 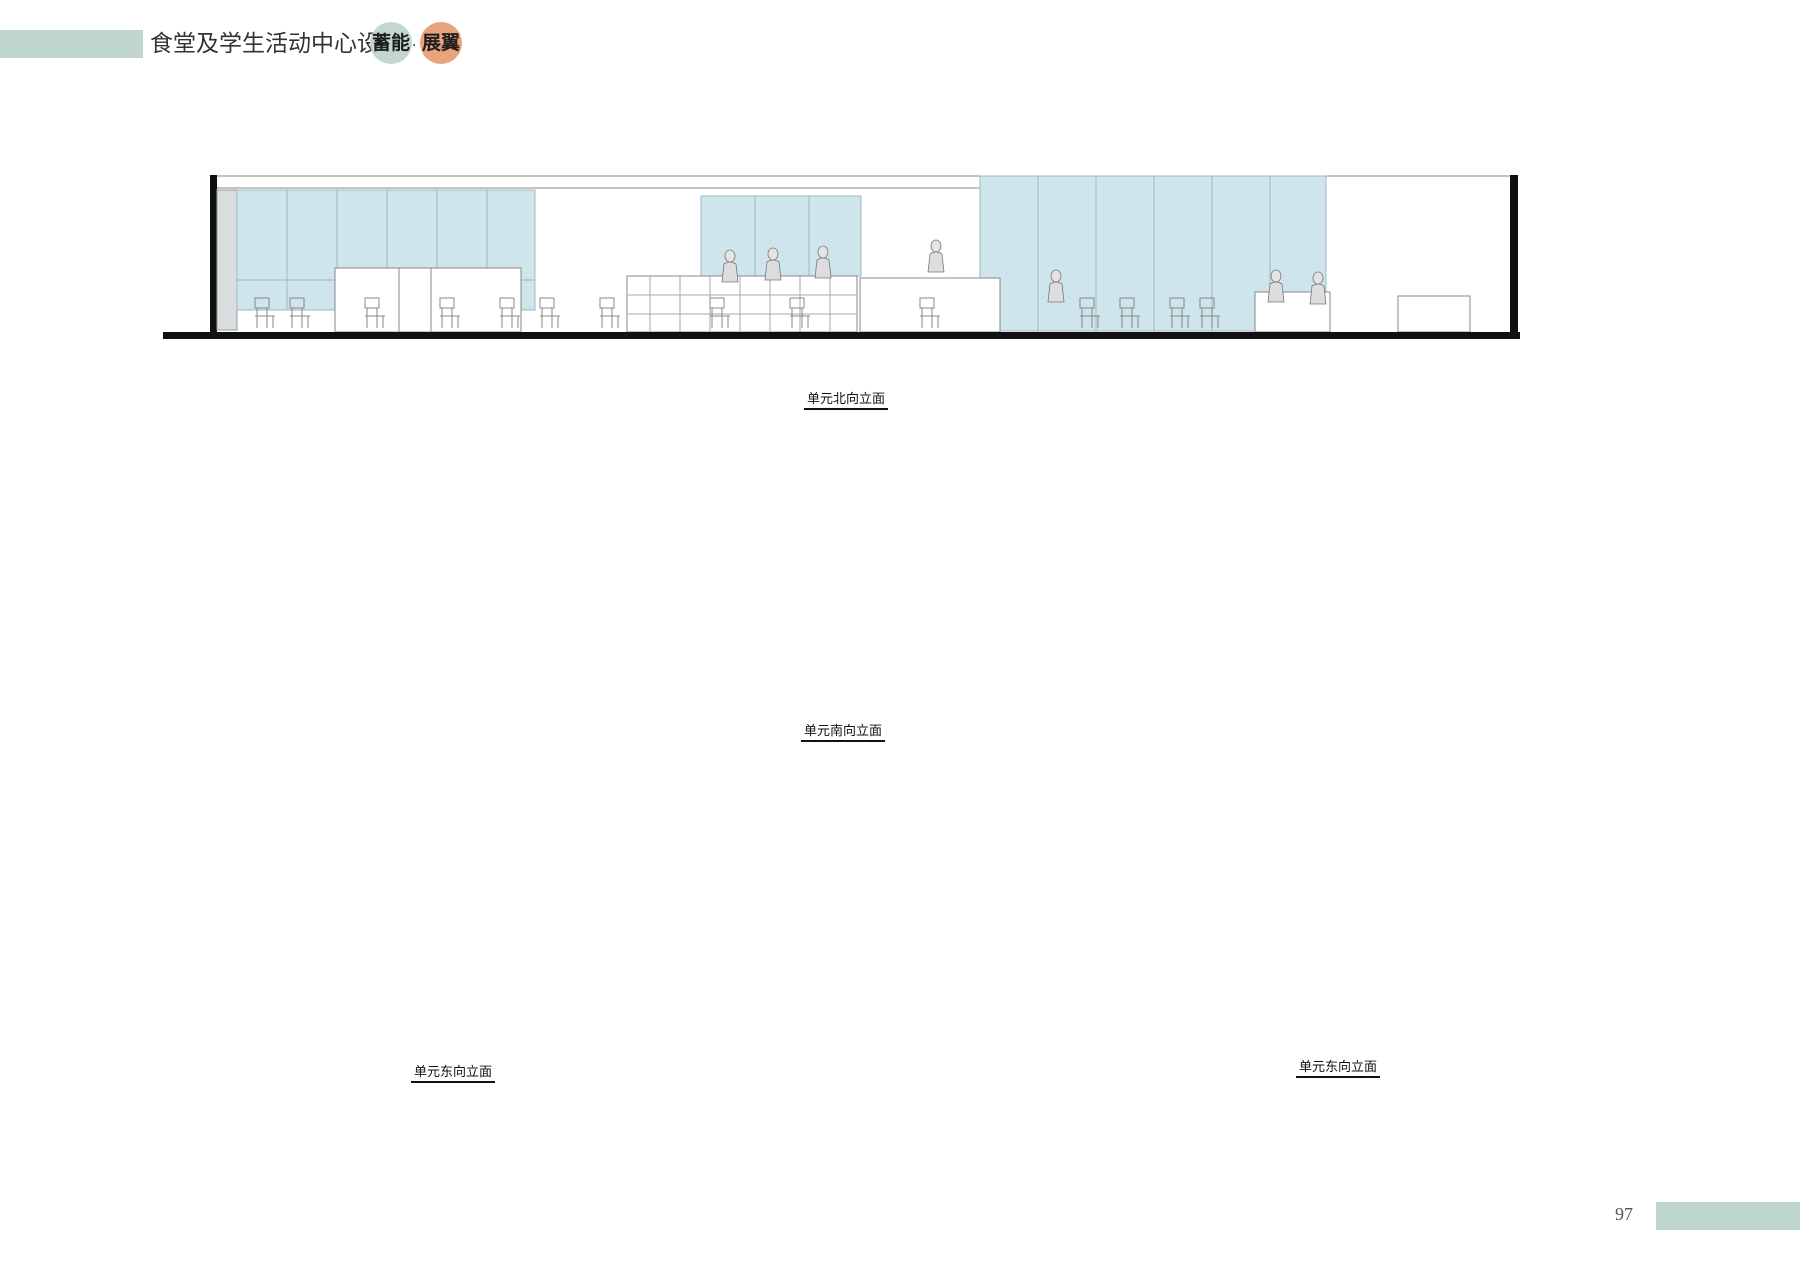 What do you see at coordinates (841, 257) in the screenshot?
I see `north-elevation` at bounding box center [841, 257].